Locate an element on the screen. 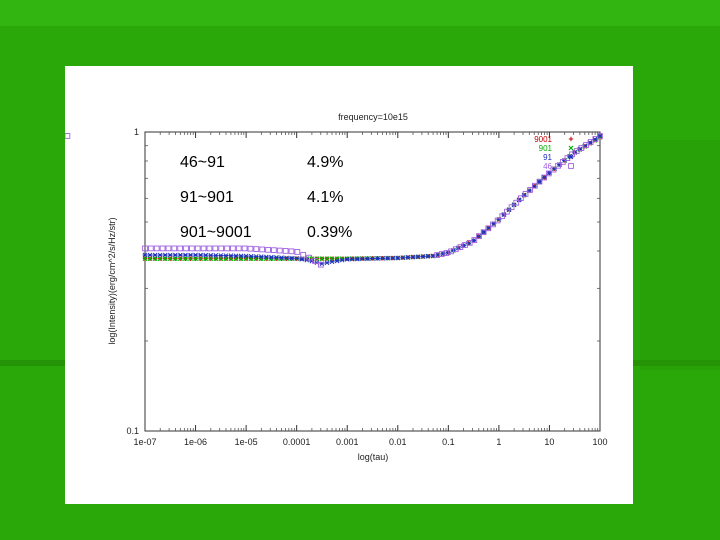 The height and width of the screenshot is (540, 720). table-range-cell: 91~901 is located at coordinates (207, 197).